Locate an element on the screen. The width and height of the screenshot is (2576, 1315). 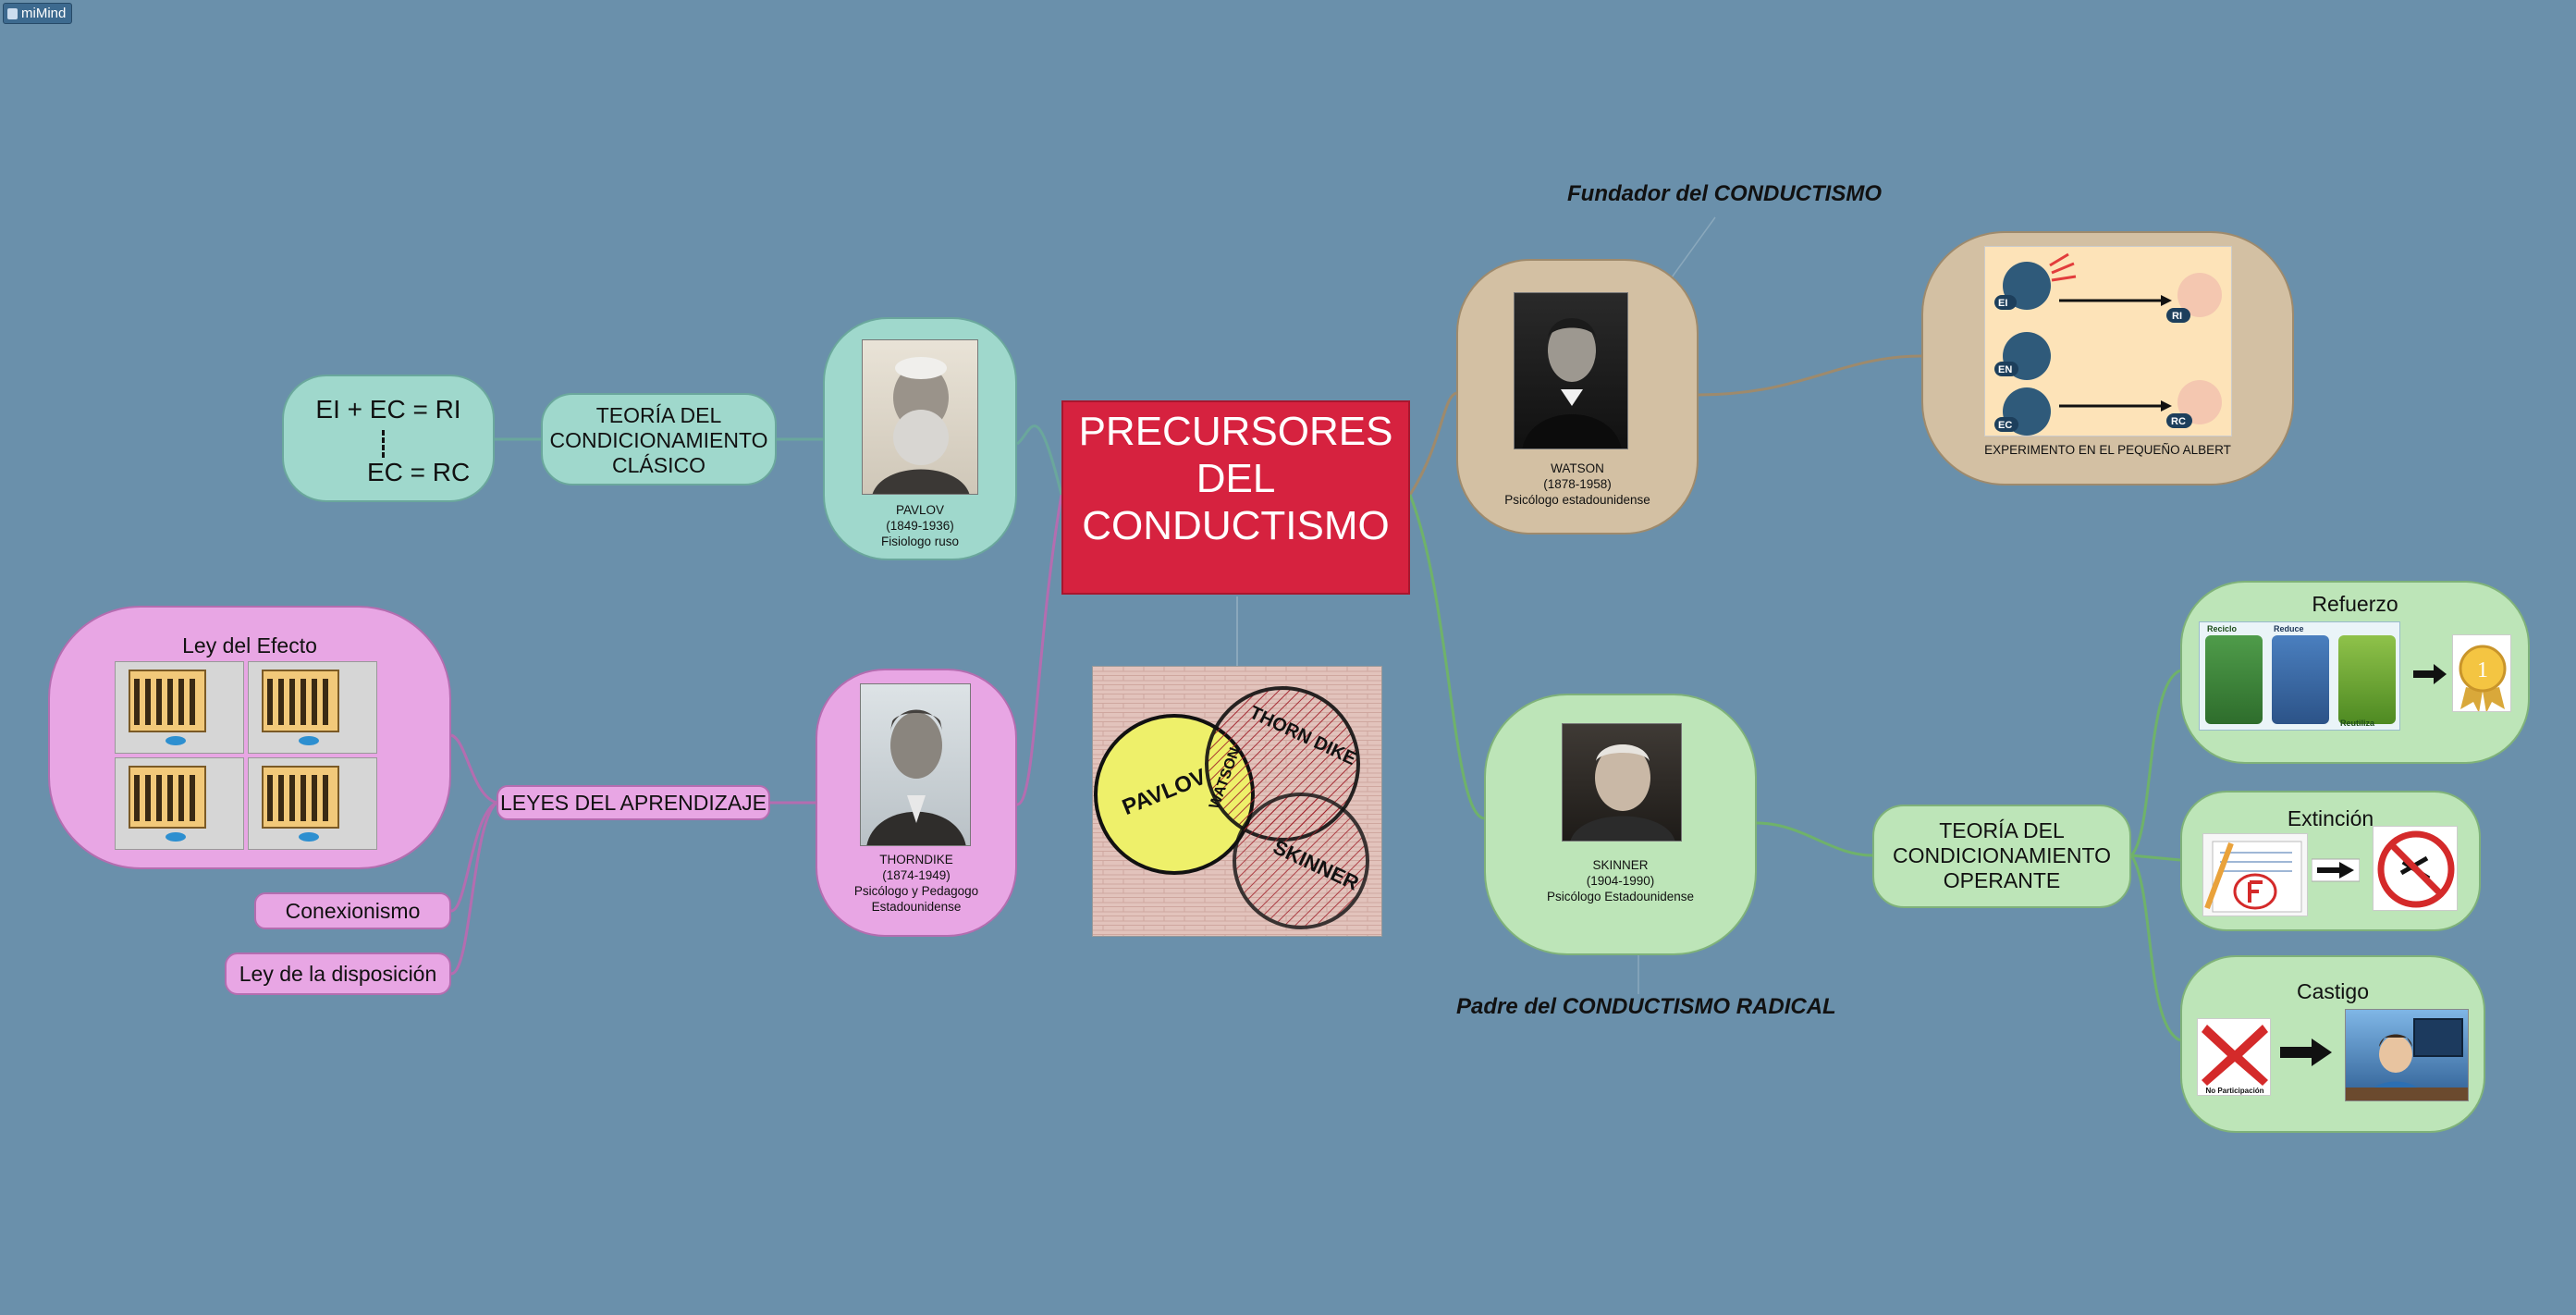
mimind-logo: miMind is located at coordinates (38, 13).